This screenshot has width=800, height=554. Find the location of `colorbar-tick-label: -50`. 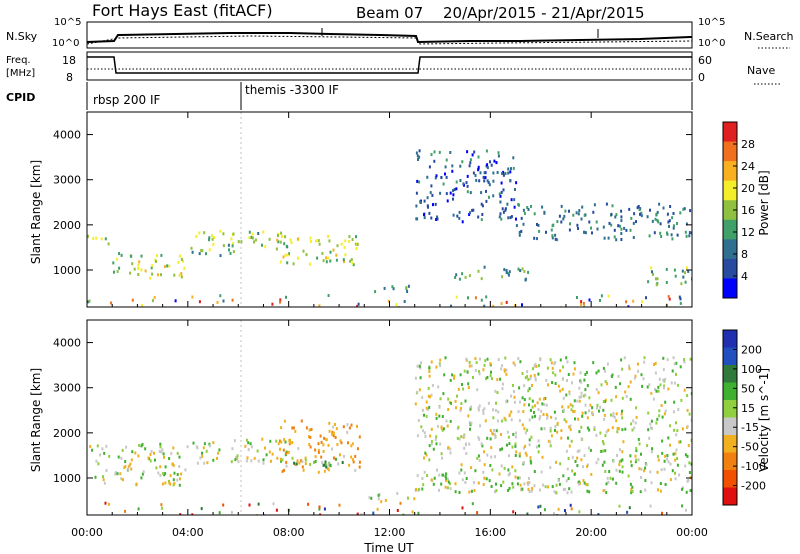

colorbar-tick-label: -50 is located at coordinates (750, 447).